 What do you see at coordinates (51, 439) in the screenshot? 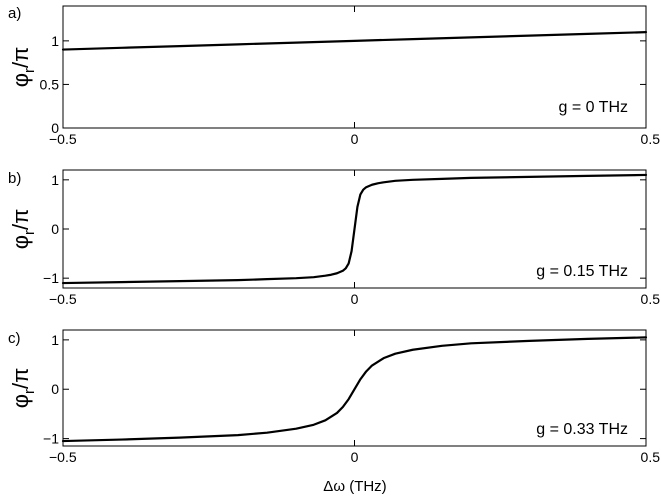
I see `panel-c-ytick-label: −1` at bounding box center [51, 439].